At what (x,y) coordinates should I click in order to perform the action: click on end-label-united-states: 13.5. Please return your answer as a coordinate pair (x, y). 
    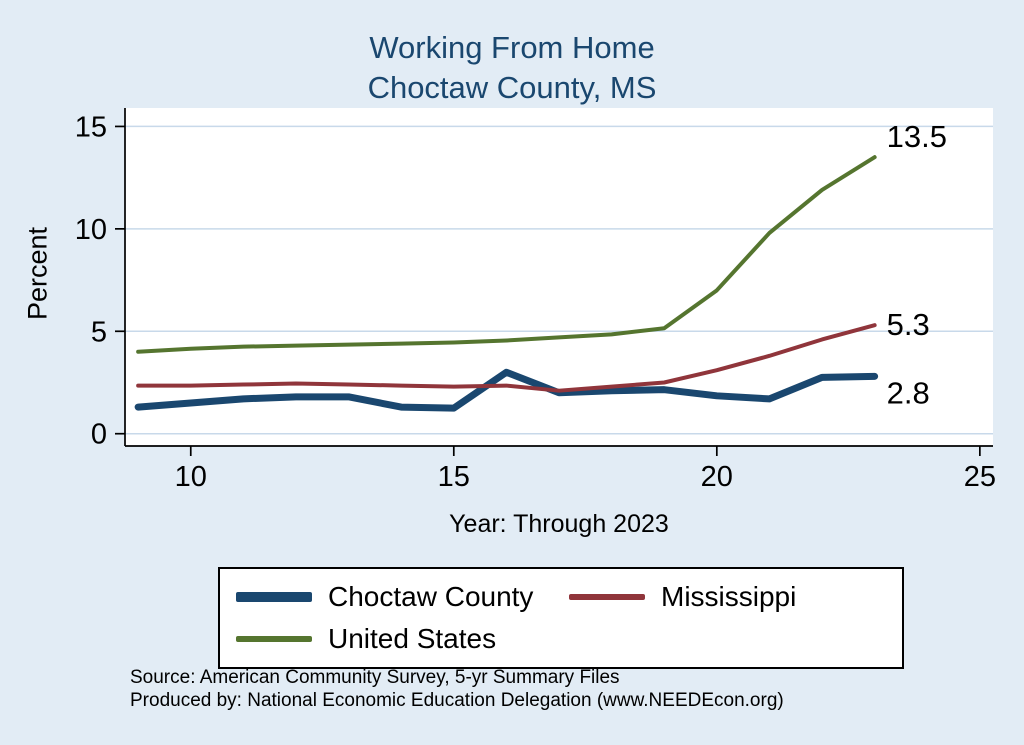
    Looking at the image, I should click on (917, 136).